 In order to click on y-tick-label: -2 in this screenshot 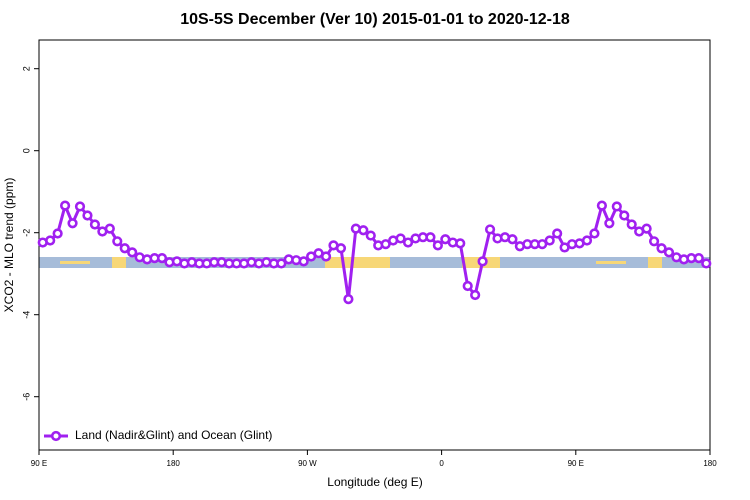, I will do `click(26, 233)`.